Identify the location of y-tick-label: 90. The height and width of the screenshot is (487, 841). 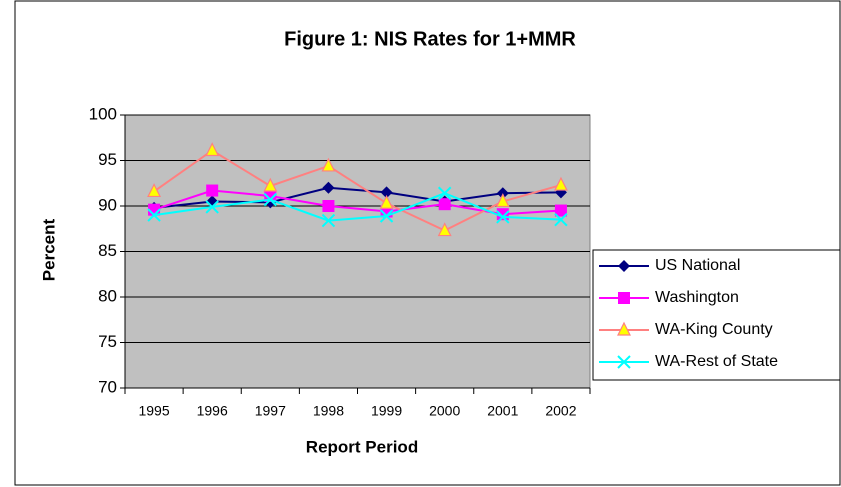
(107, 204).